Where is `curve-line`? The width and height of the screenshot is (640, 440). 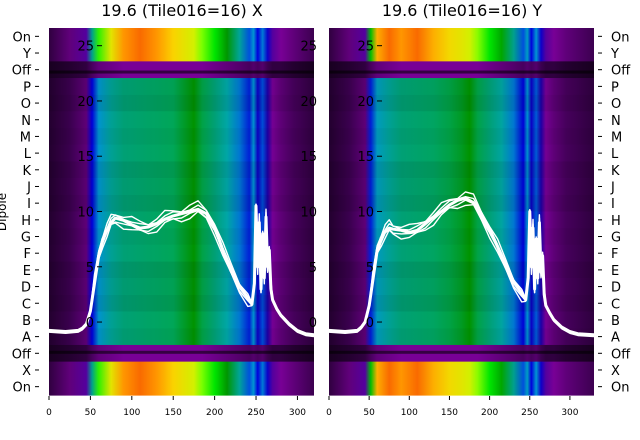 curve-line is located at coordinates (181, 267).